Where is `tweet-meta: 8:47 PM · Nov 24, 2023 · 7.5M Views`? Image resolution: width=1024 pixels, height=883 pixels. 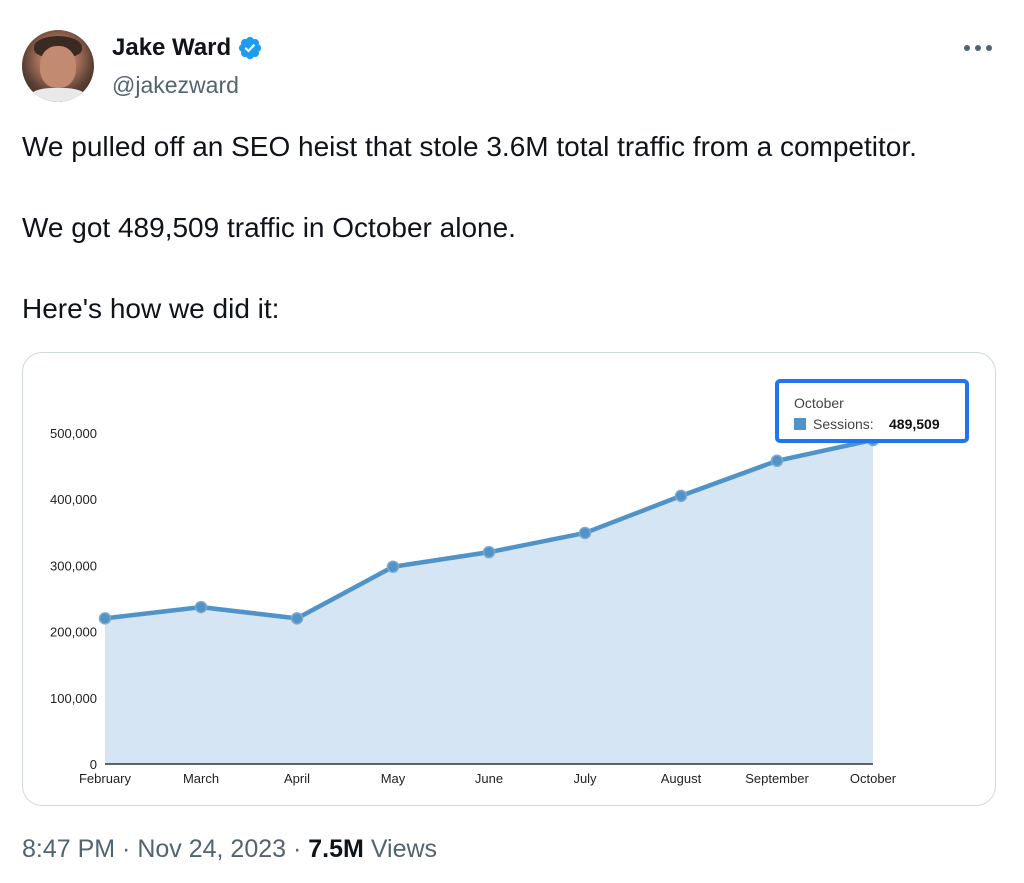 tweet-meta: 8:47 PM · Nov 24, 2023 · 7.5M Views is located at coordinates (229, 849).